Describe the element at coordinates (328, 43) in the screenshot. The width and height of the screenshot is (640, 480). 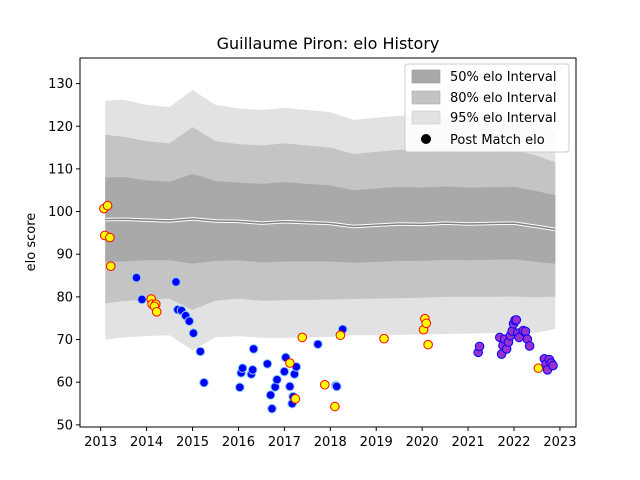
I see `chart-title: Guillaume Piron: elo History` at that location.